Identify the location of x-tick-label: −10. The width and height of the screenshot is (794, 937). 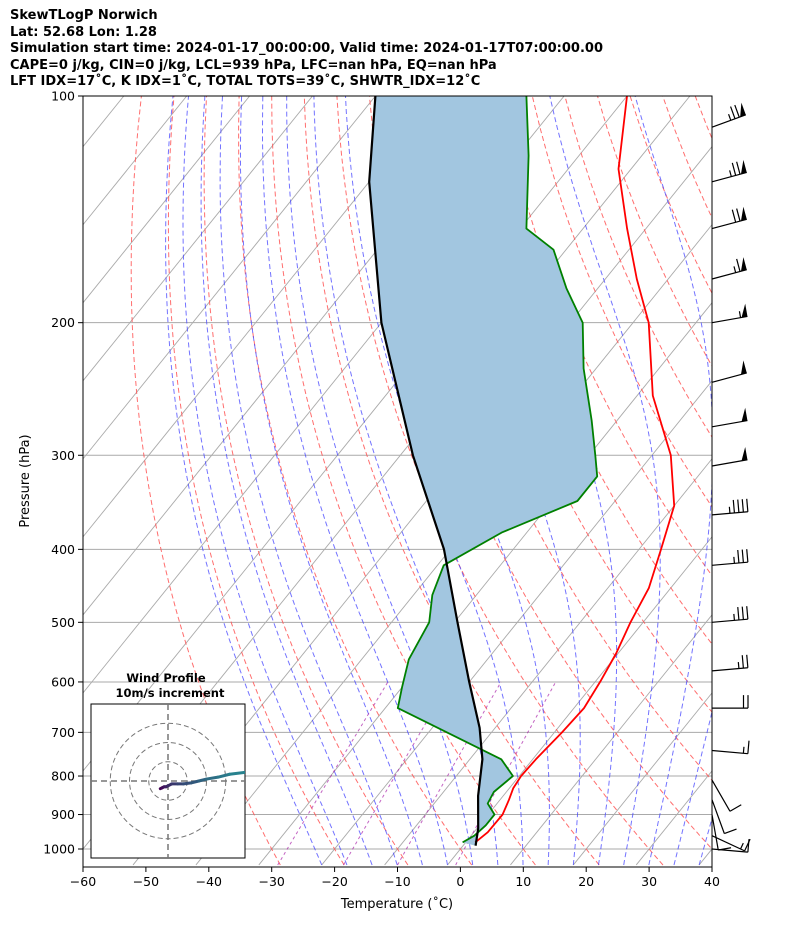
(397, 881).